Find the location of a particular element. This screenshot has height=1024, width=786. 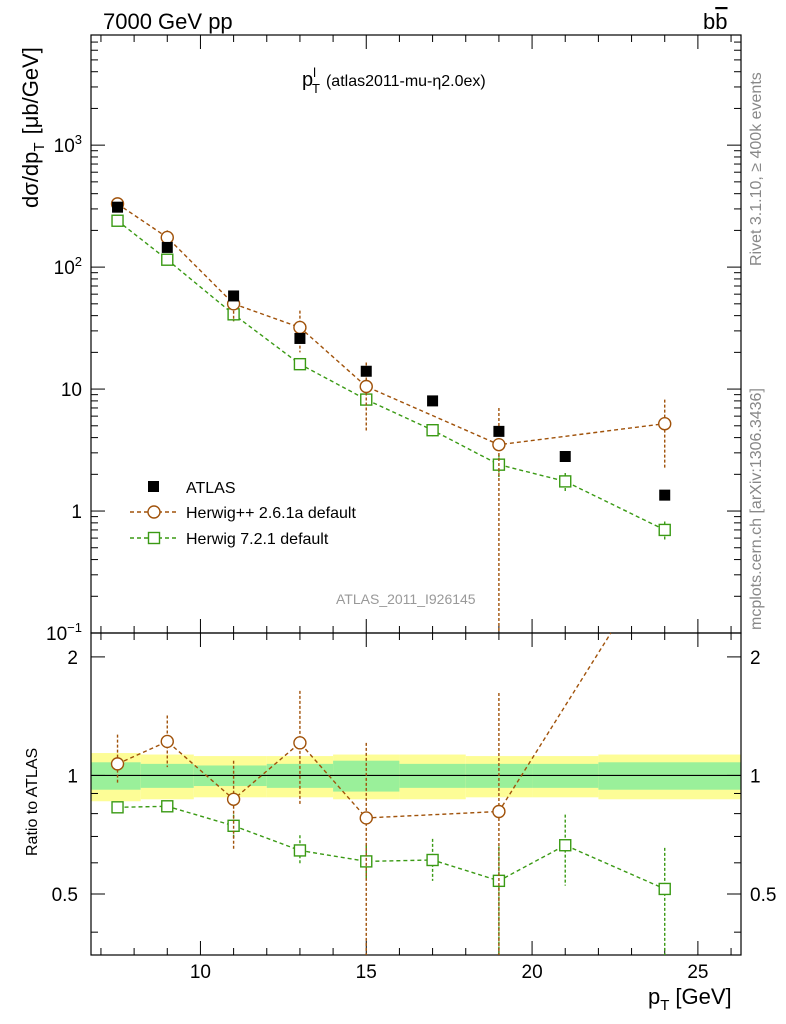

ratio-axis-label: Ratio to ATLAS is located at coordinates (32, 802).